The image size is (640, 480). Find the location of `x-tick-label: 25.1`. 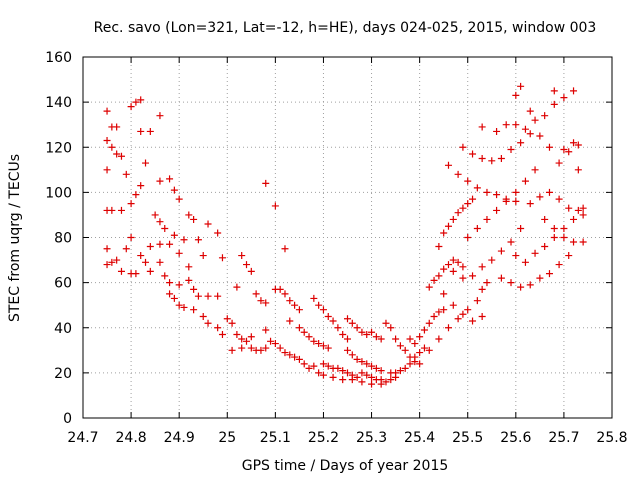

x-tick-label: 25.1 is located at coordinates (275, 438).